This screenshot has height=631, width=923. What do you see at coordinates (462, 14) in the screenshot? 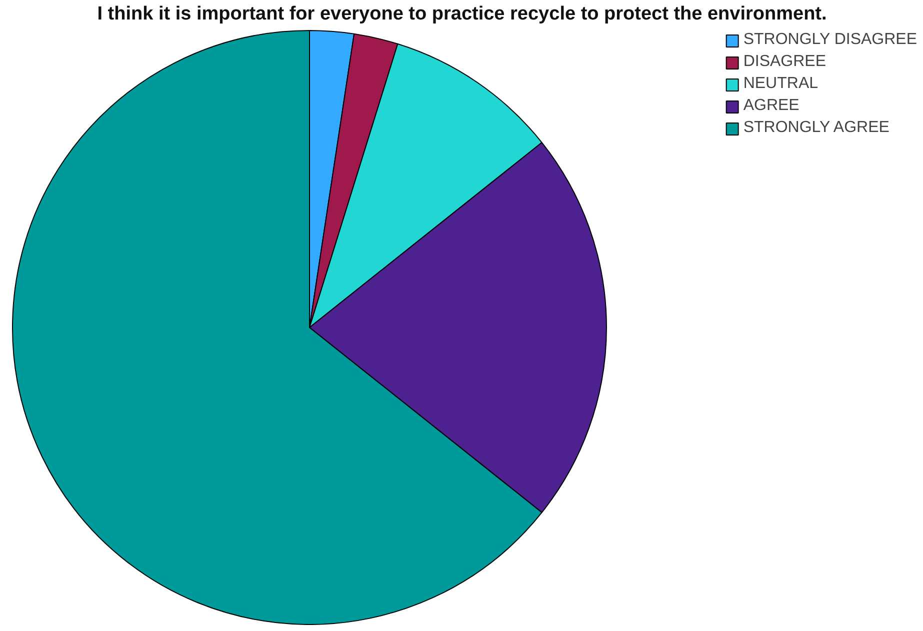
I see `chart-title: I think it is important for everyone to practice recycle to protect the environment.` at bounding box center [462, 14].